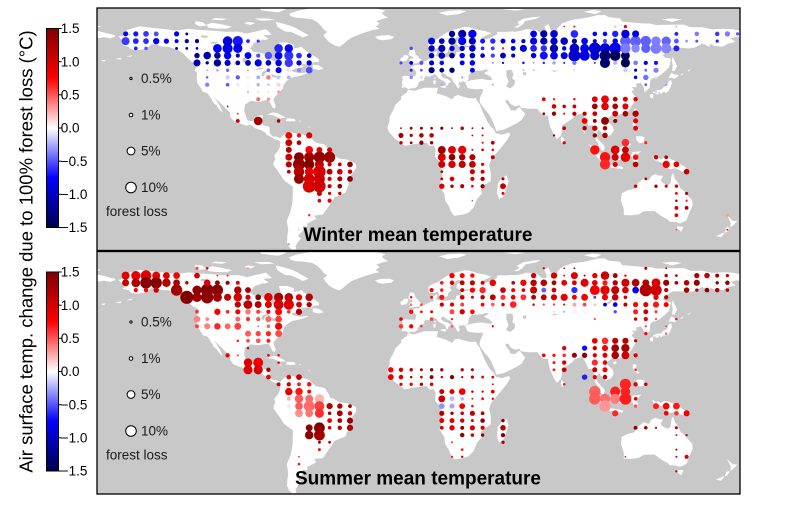 Image resolution: width=800 pixels, height=515 pixels. I want to click on svg-text: Winter mean temperature, so click(418, 235).